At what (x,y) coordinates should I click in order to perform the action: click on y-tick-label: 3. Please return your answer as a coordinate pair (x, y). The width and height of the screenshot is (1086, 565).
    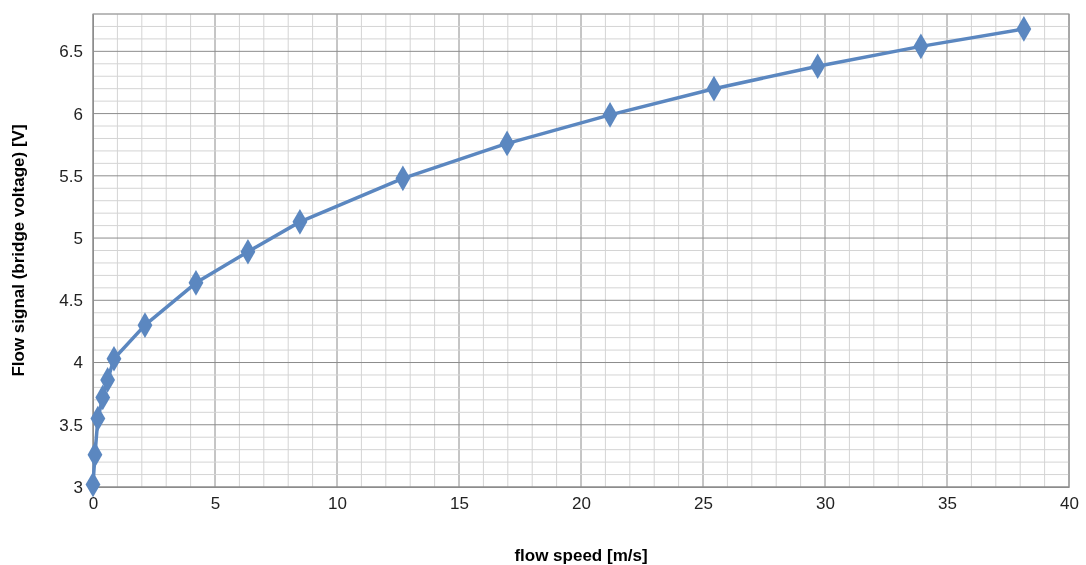
    Looking at the image, I should click on (78, 487).